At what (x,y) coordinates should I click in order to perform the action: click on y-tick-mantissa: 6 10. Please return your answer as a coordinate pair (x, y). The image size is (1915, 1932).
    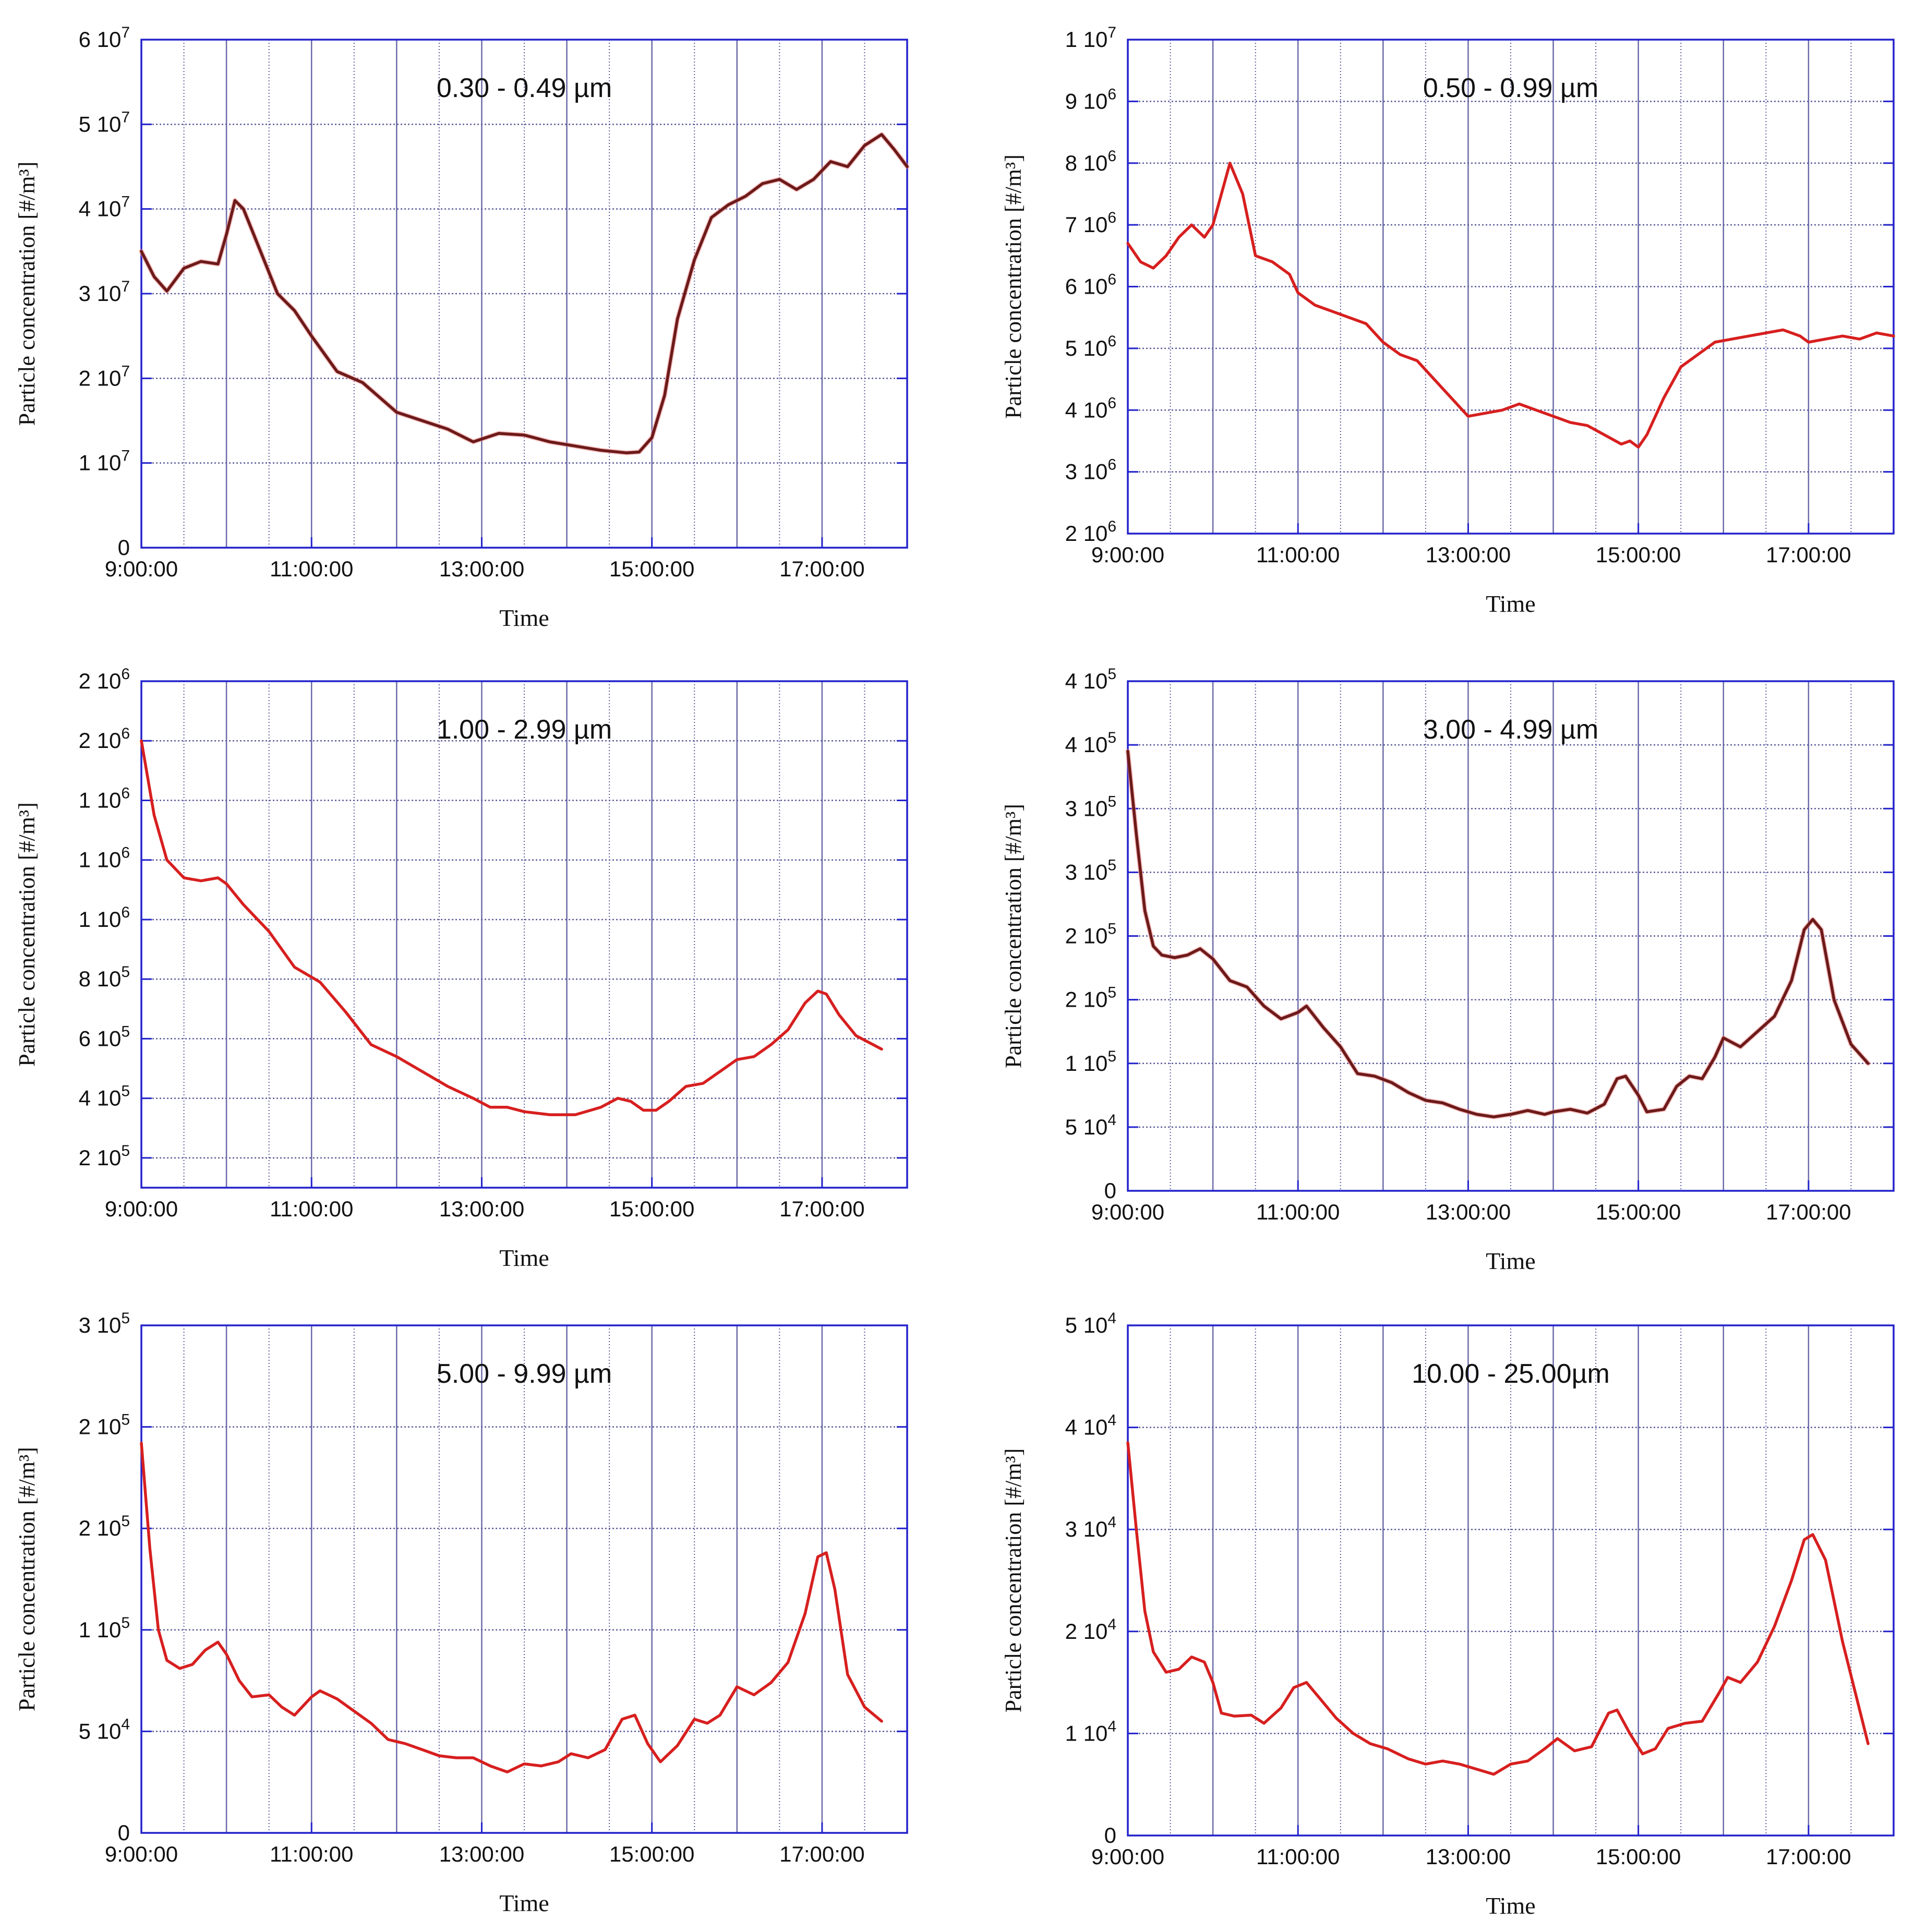
    Looking at the image, I should click on (1086, 286).